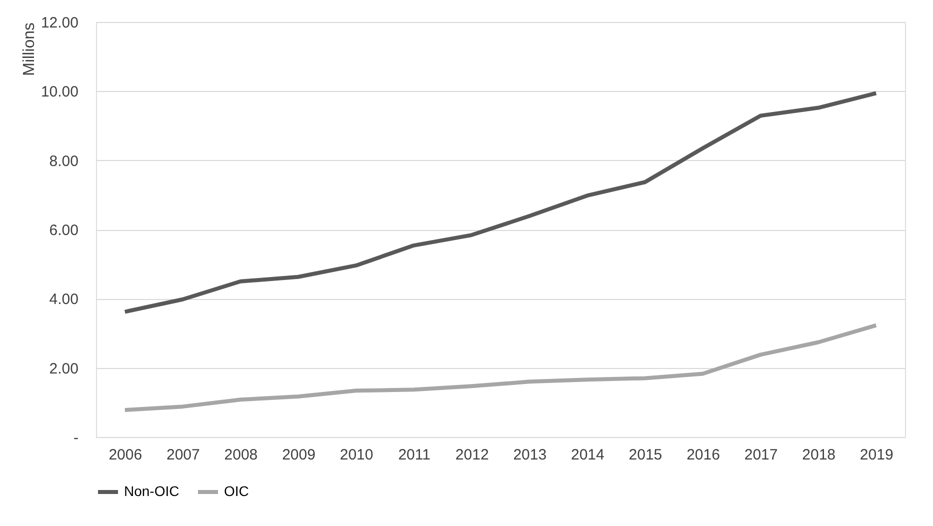  Describe the element at coordinates (125, 455) in the screenshot. I see `x-tick-label: 2006` at that location.